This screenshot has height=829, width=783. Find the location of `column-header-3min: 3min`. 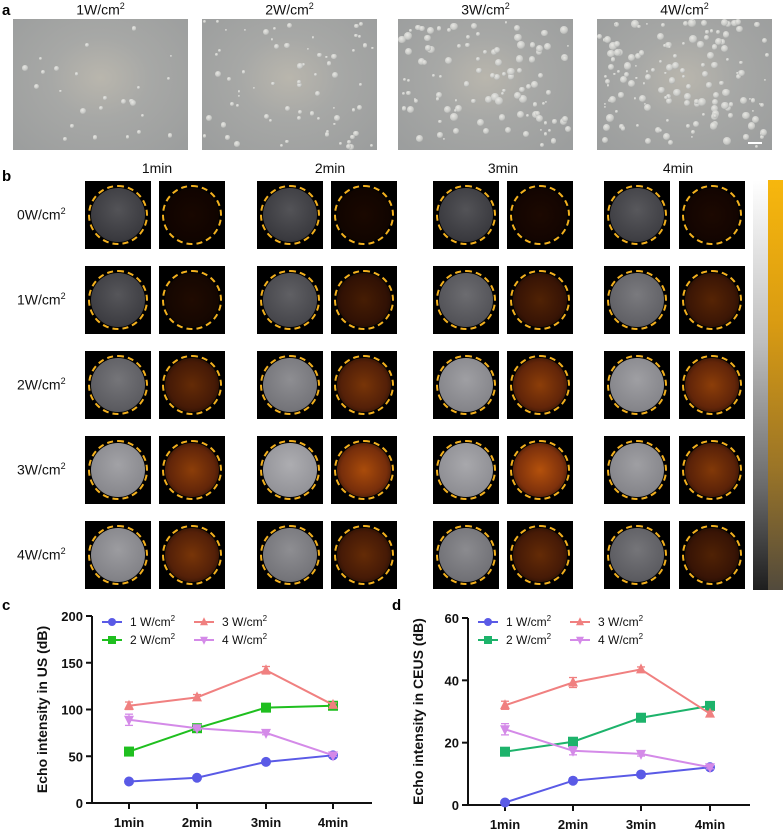

column-header-3min: 3min is located at coordinates (503, 168).